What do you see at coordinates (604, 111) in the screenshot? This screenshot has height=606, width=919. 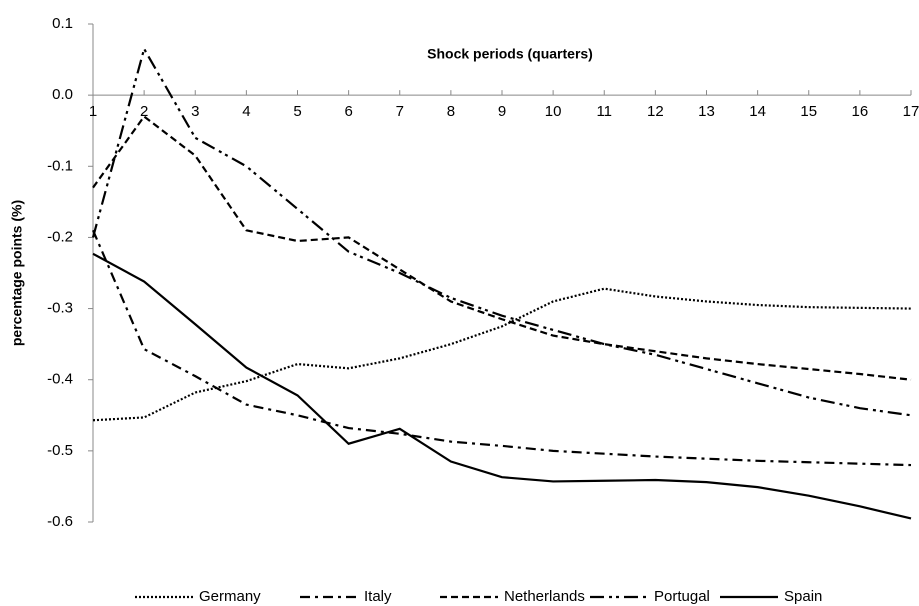 I see `x-tick-label: 11` at bounding box center [604, 111].